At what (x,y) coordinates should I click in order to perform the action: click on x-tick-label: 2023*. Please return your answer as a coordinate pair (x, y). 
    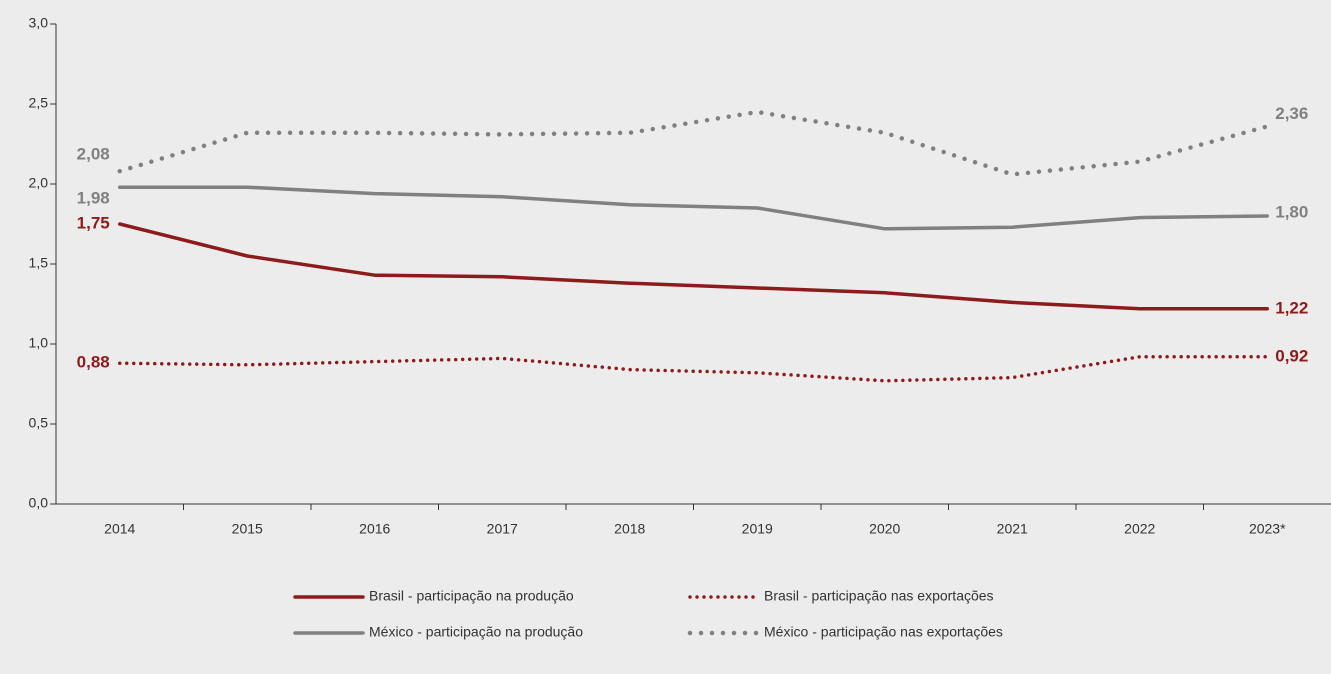
    Looking at the image, I should click on (1267, 529).